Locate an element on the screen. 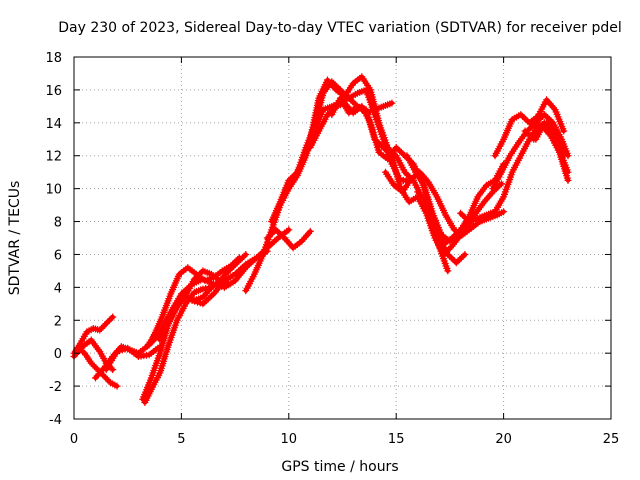 This screenshot has height=480, width=640. y-tick-label: 4 is located at coordinates (58, 288).